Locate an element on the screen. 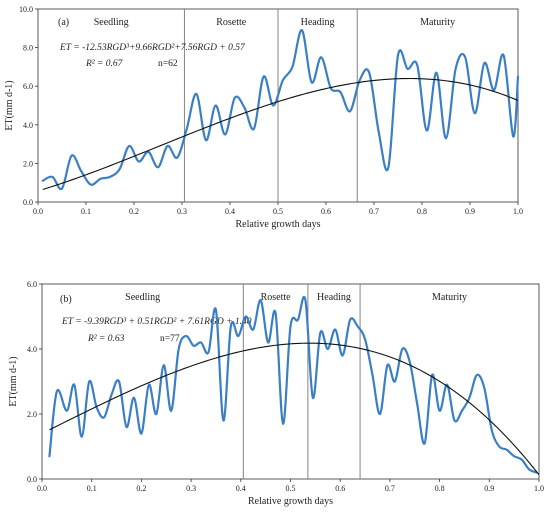 This screenshot has width=550, height=513. r-squared: R² = 0.63 is located at coordinates (106, 339).